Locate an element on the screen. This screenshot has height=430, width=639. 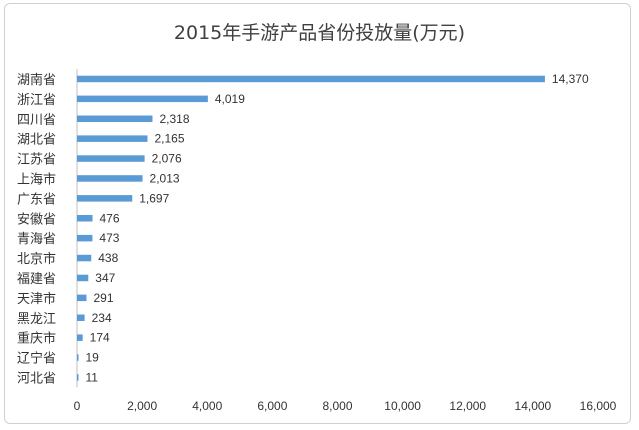
category-label: 北京市 is located at coordinates (36, 259).